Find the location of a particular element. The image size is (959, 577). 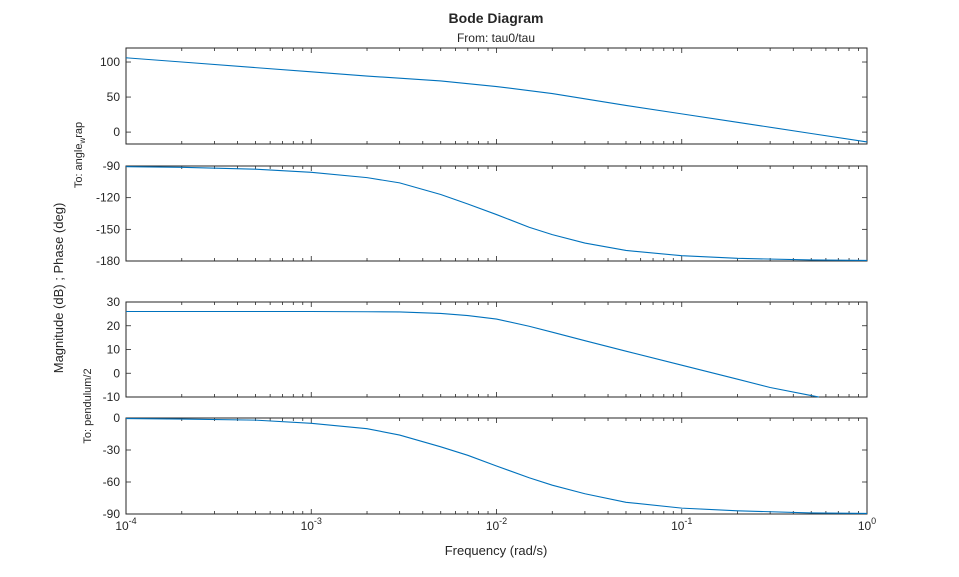

chart-title: Bode Diagram is located at coordinates (496, 18).